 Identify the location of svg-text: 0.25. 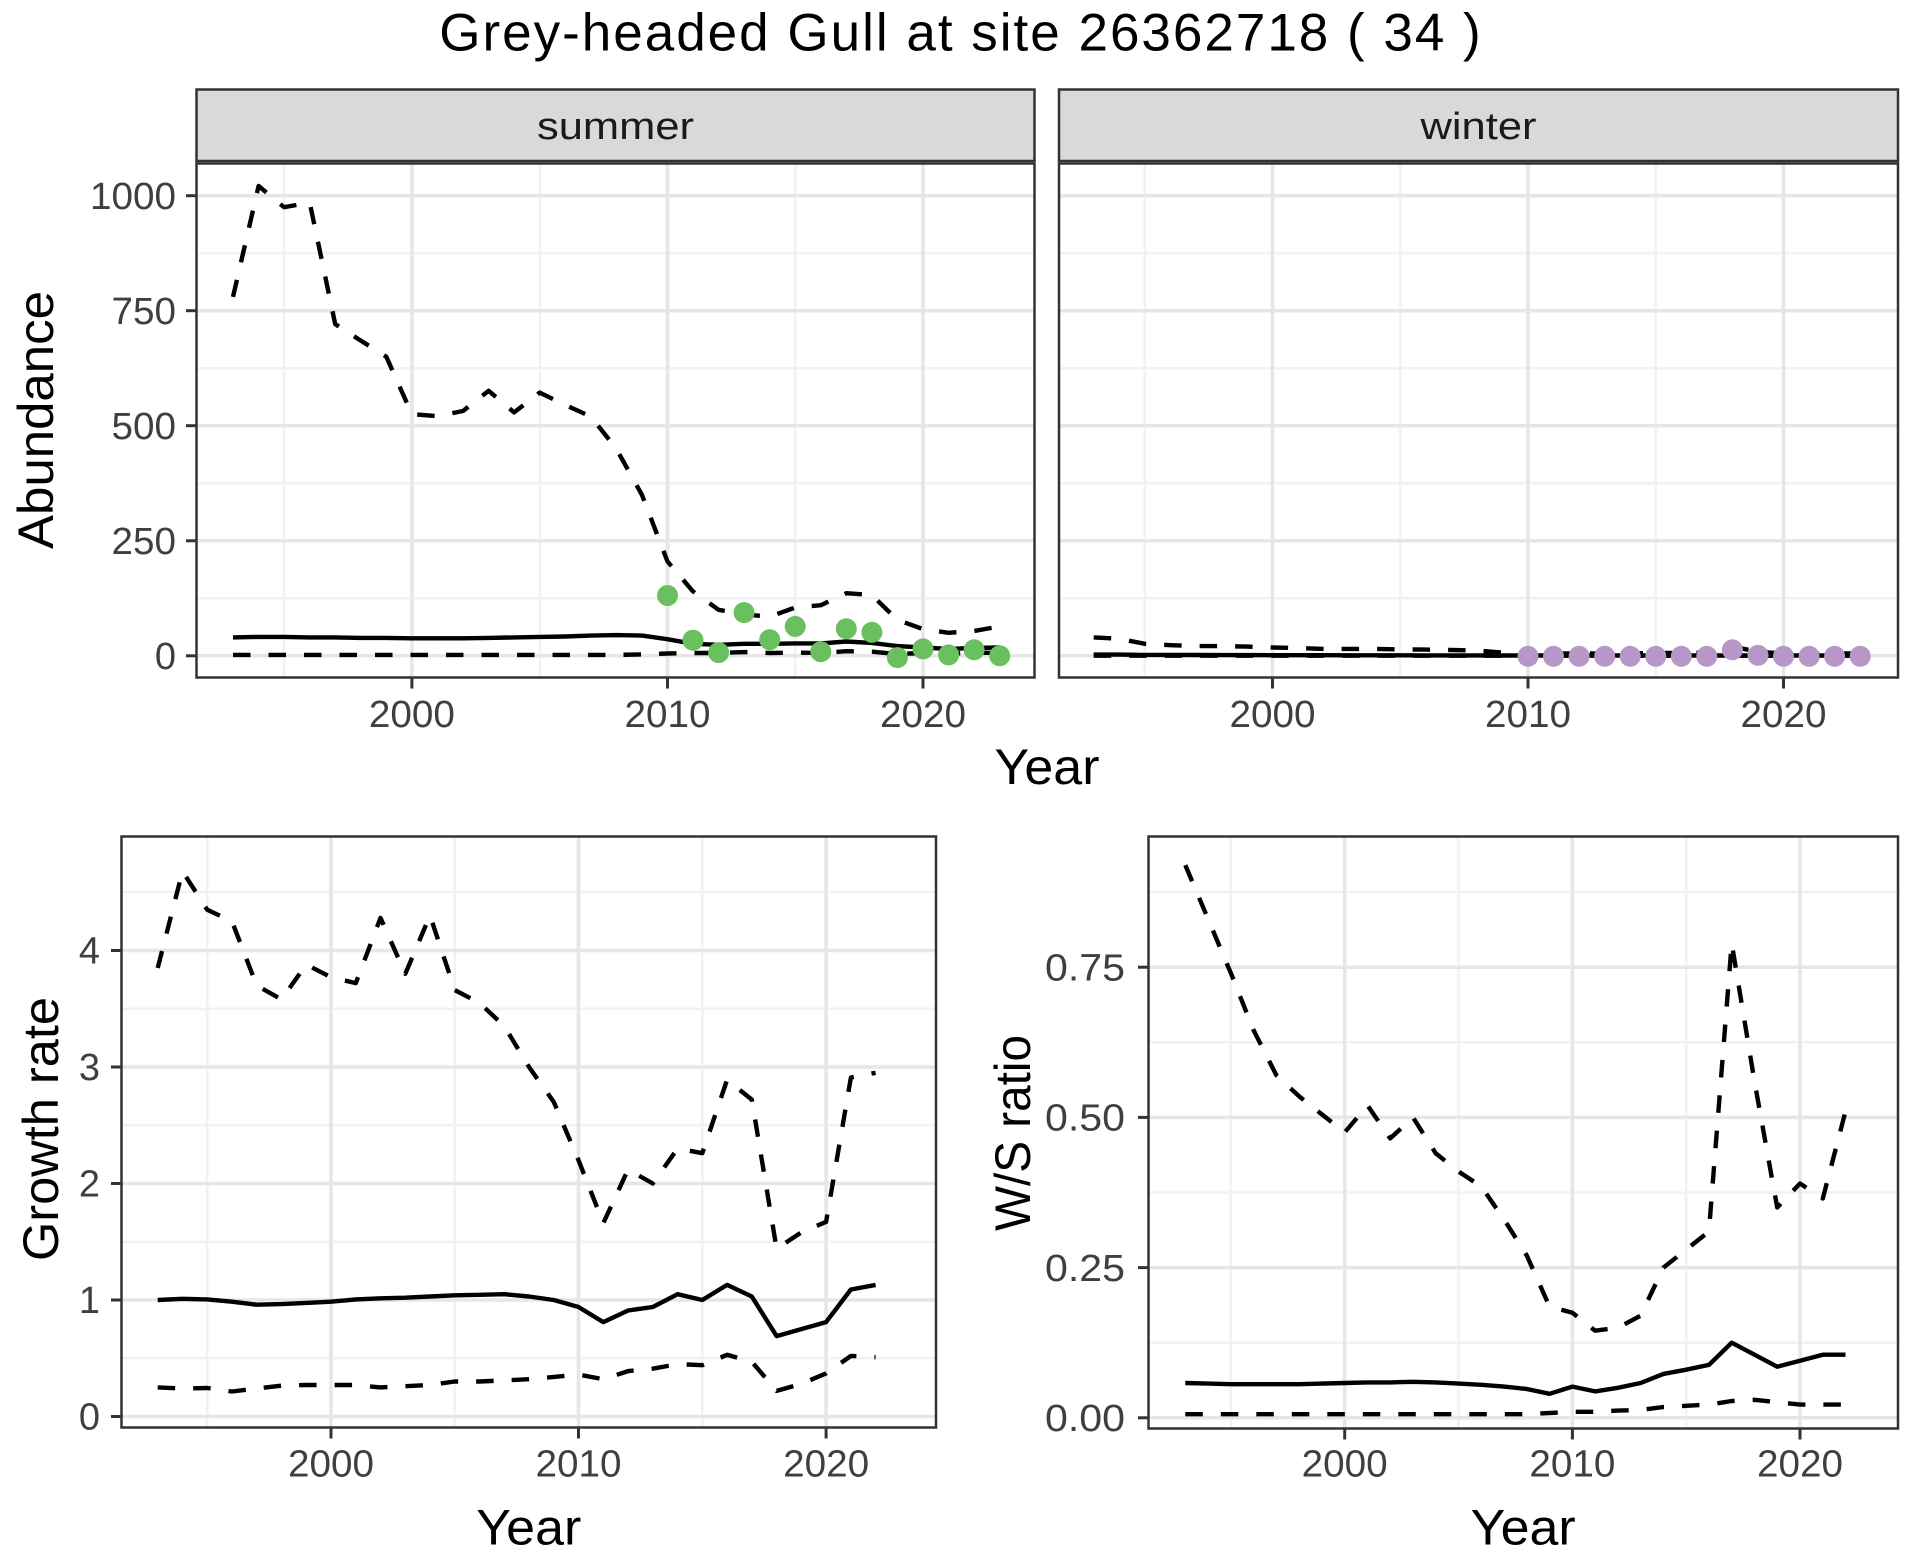
(1085, 1269).